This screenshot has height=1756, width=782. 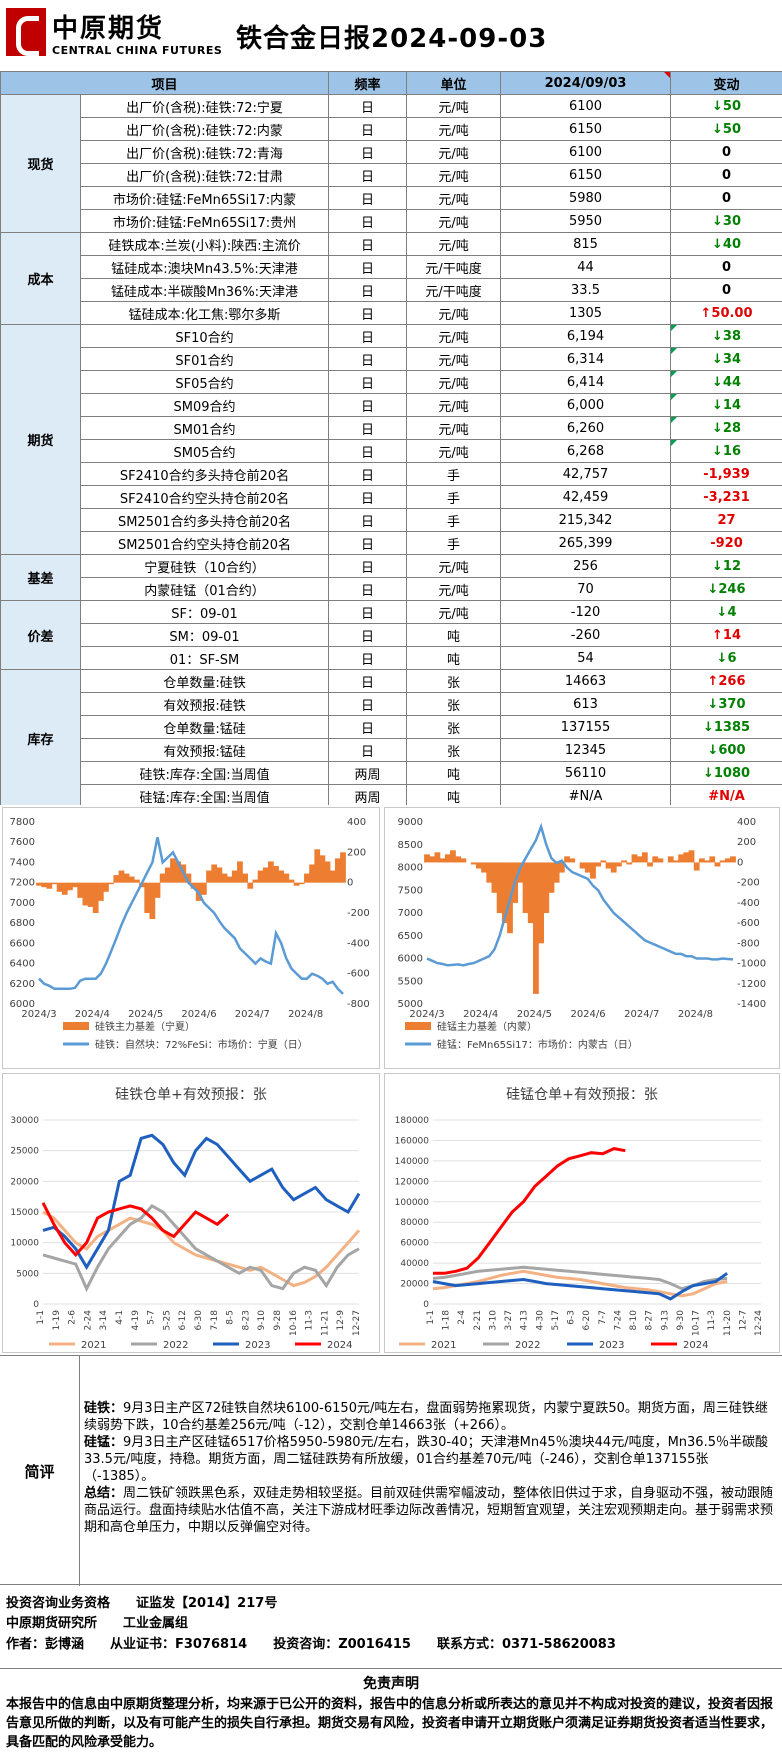 What do you see at coordinates (586, 497) in the screenshot?
I see `value-cell: 42,459` at bounding box center [586, 497].